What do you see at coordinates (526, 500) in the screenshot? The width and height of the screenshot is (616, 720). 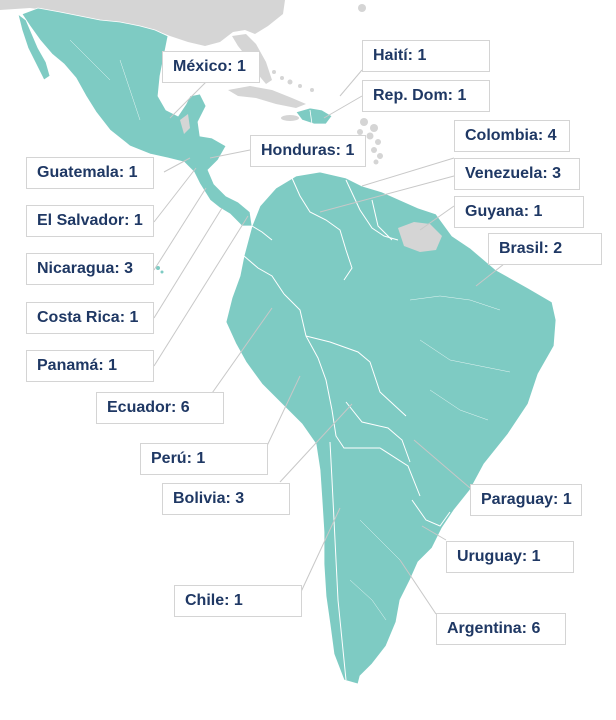 I see `label-paraguay: Paraguay: 1` at bounding box center [526, 500].